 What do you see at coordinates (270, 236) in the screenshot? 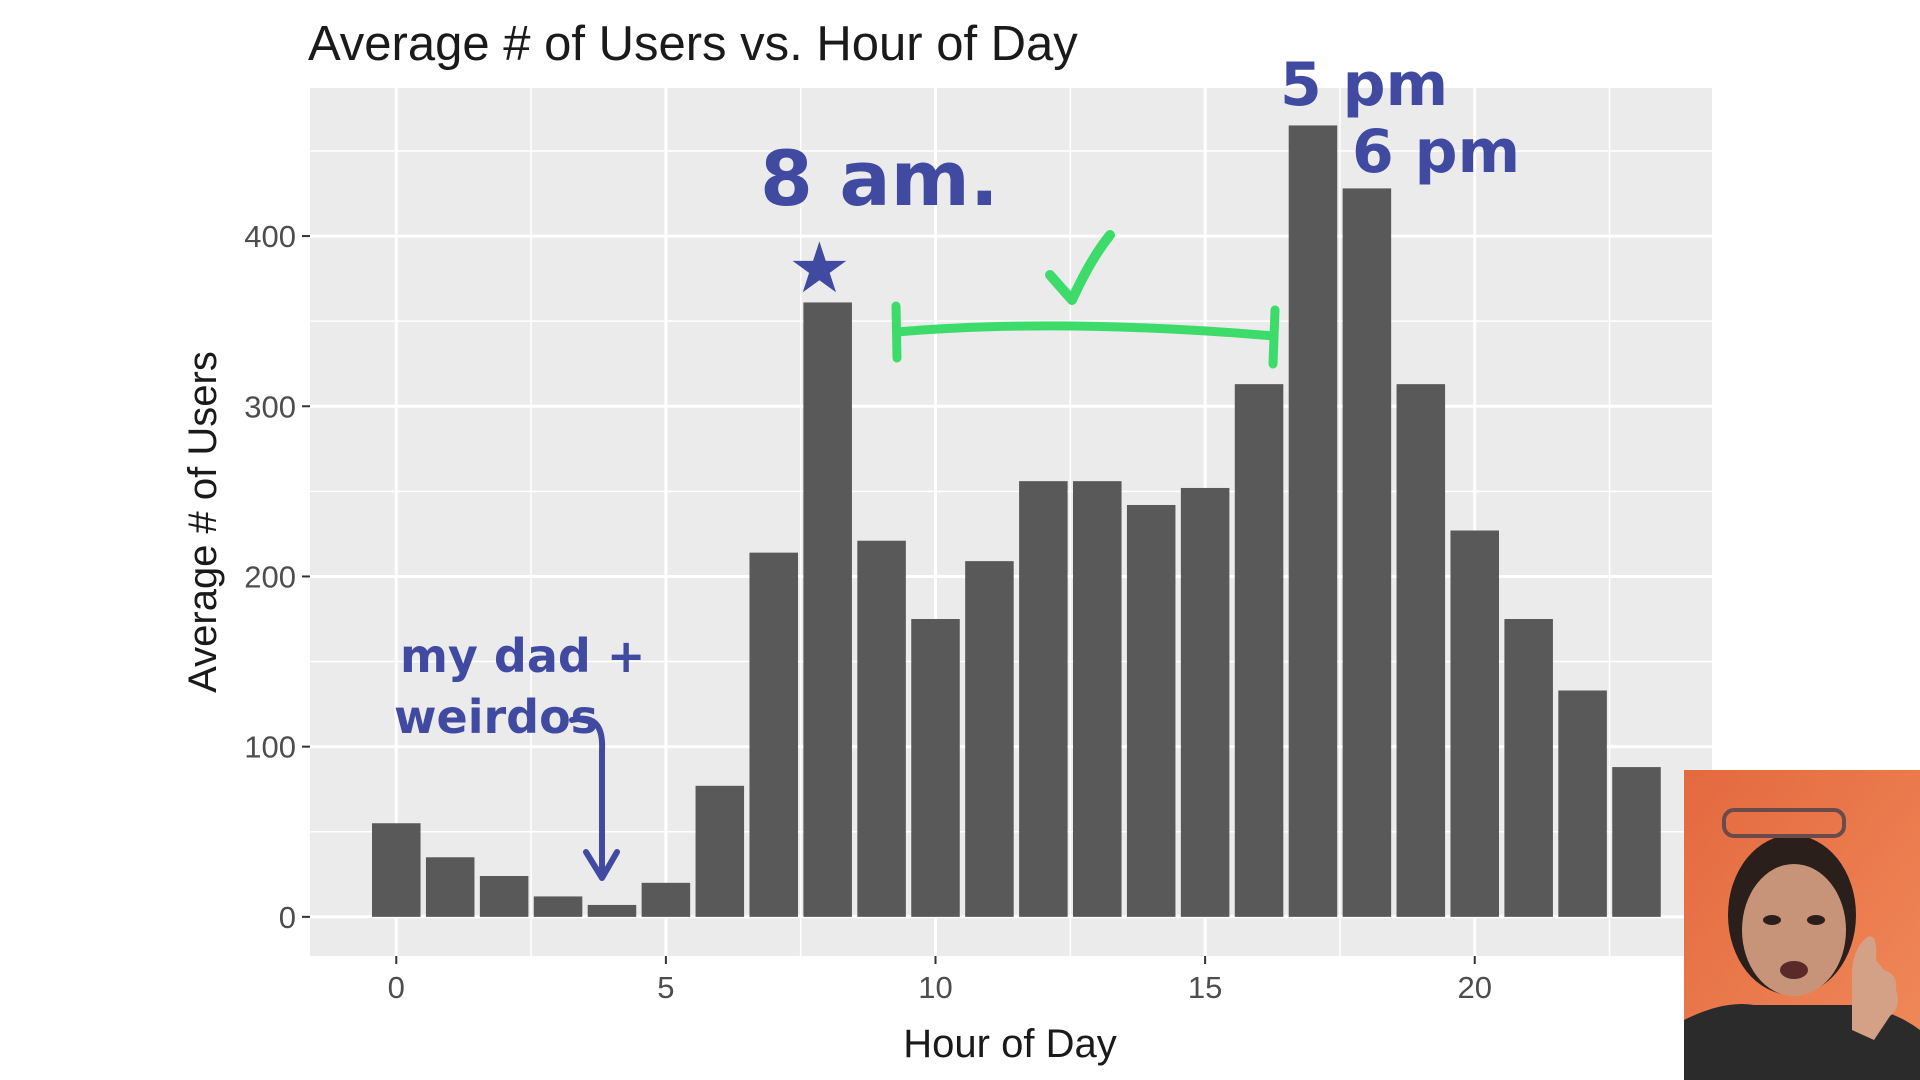
I see `y-tick-label: 400` at bounding box center [270, 236].